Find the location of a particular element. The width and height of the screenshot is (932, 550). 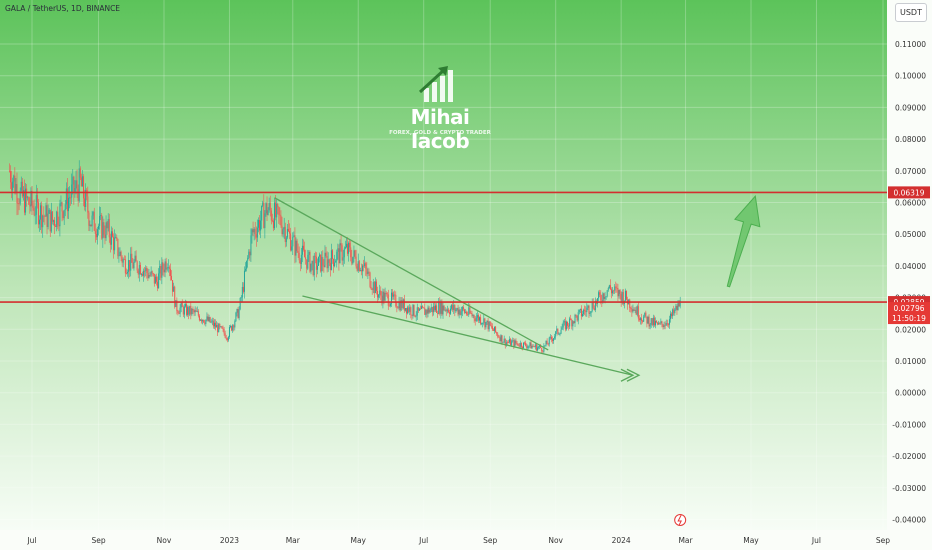

event-marker-icon is located at coordinates (680, 520).